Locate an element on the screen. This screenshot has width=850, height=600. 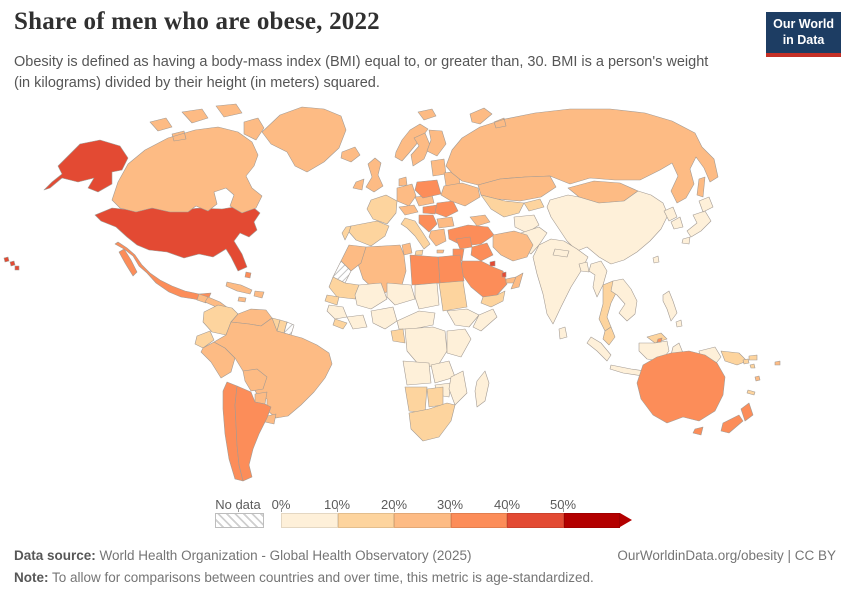
country-ecuador is located at coordinates (204, 339).